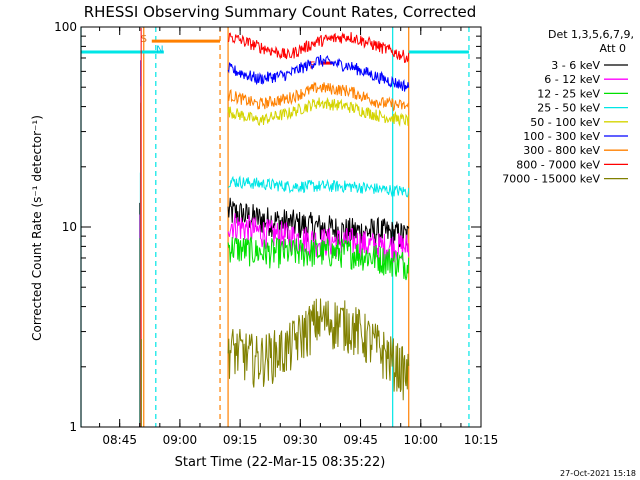 The width and height of the screenshot is (640, 480). I want to click on y-tick-label: 100, so click(65, 27).